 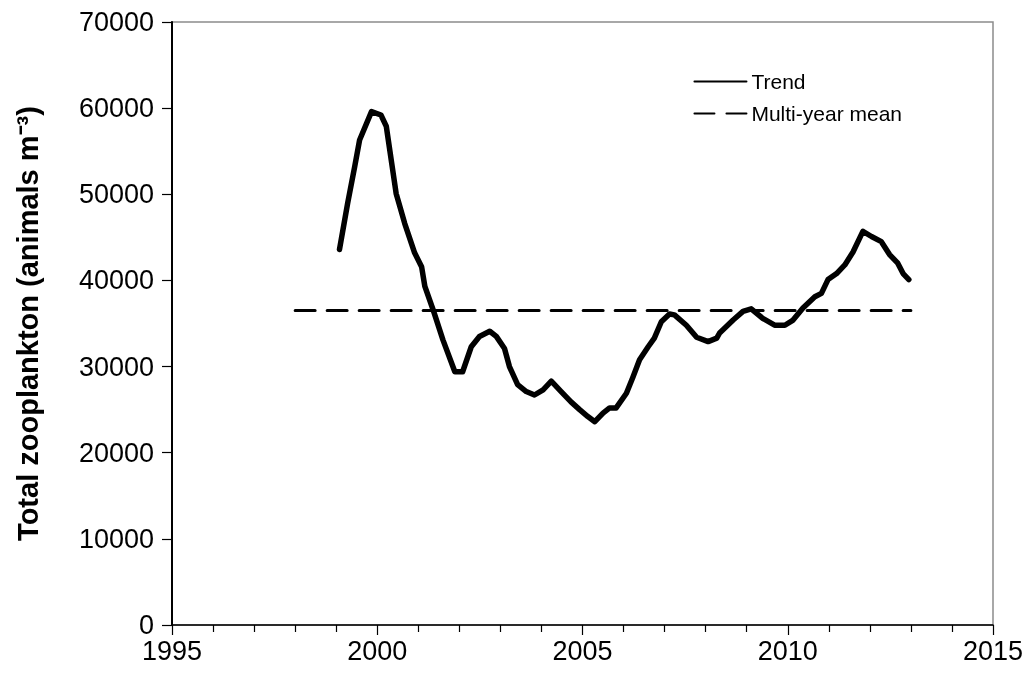 I want to click on y-tick-label: 10000, so click(x=116, y=538).